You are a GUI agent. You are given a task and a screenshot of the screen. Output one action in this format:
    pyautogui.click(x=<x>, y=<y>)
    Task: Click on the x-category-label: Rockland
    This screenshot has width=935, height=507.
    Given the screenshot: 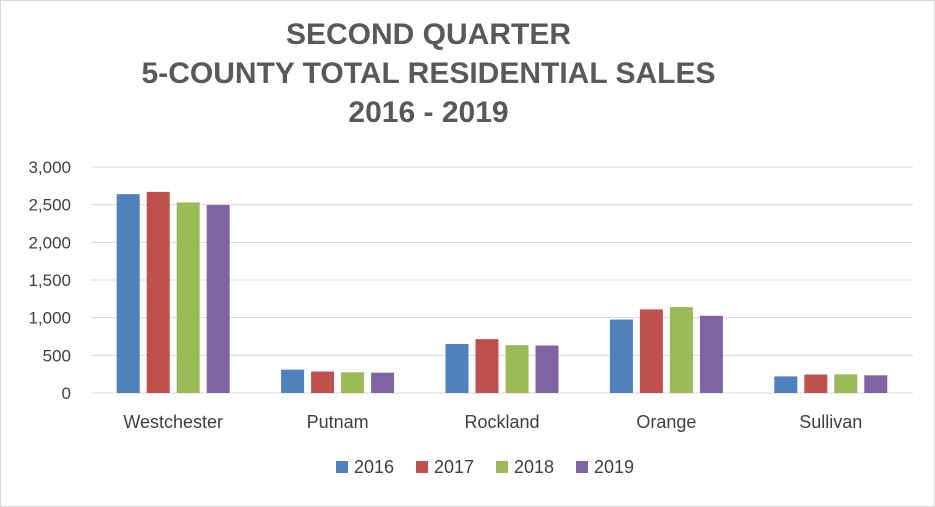 What is the action you would take?
    pyautogui.click(x=501, y=422)
    